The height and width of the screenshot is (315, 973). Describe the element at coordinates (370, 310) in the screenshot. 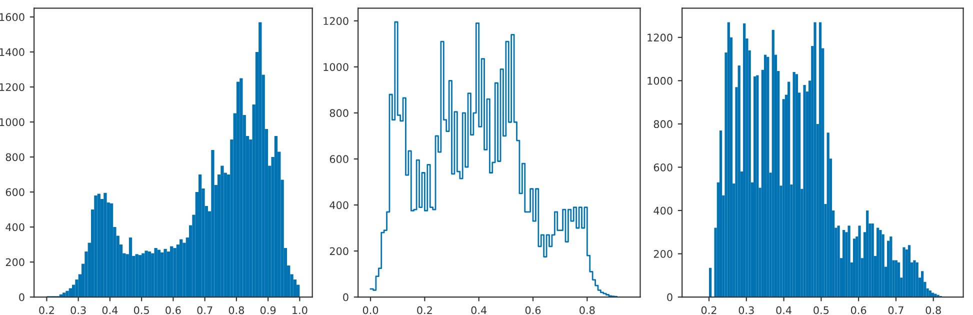

I see `x-tick-label: 0.0` at that location.